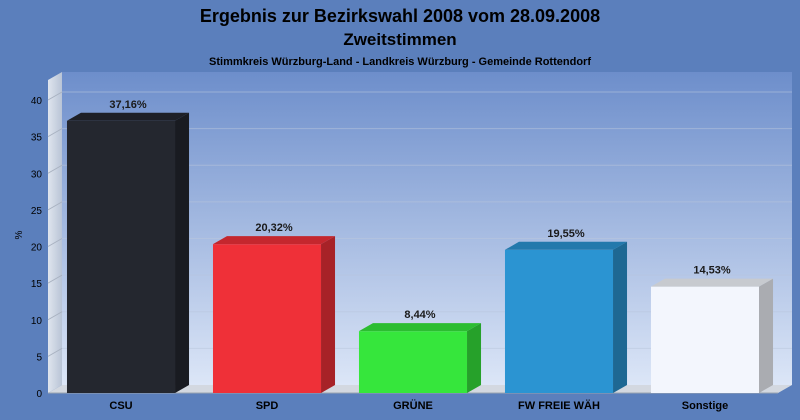  I want to click on data-label: 20,32%, so click(274, 228).